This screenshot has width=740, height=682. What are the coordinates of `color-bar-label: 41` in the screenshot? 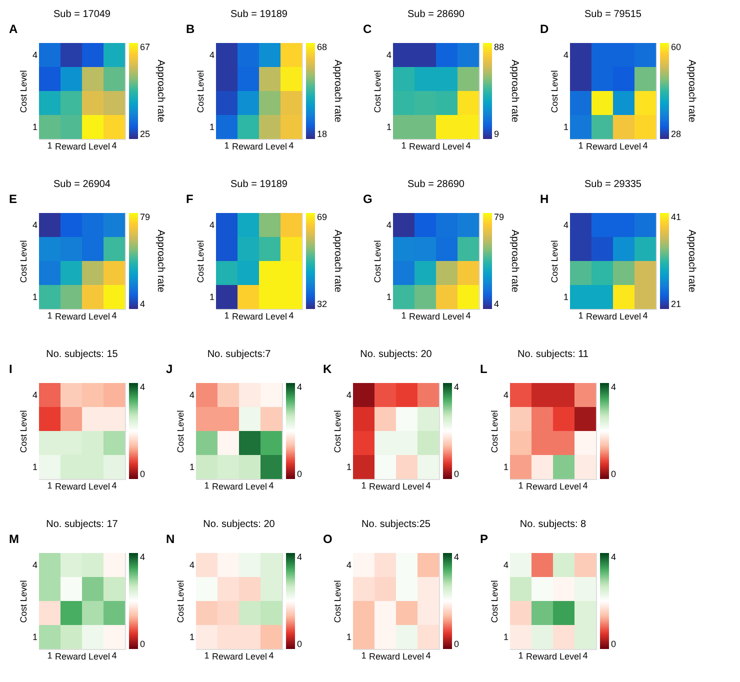 It's located at (676, 217).